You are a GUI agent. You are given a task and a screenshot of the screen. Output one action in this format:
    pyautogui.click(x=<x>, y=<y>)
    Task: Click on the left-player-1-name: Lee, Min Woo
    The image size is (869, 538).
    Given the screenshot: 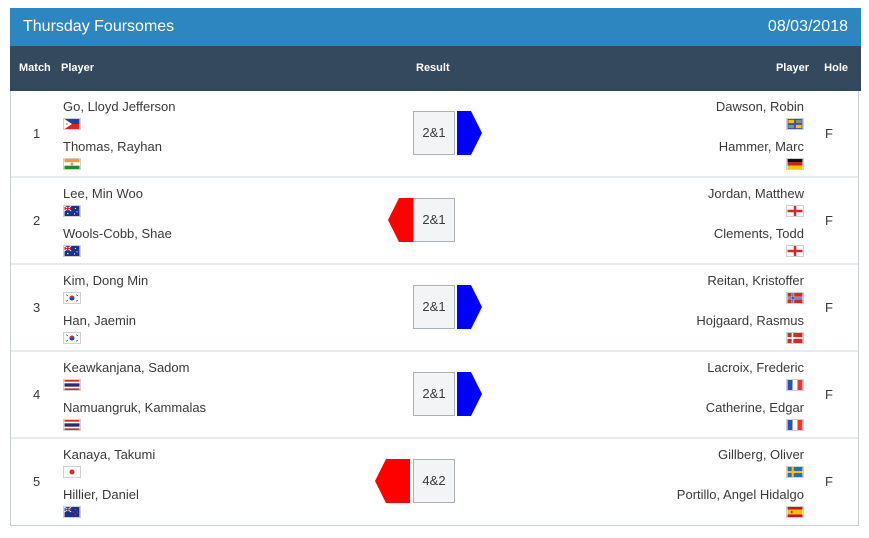 What is the action you would take?
    pyautogui.click(x=103, y=193)
    